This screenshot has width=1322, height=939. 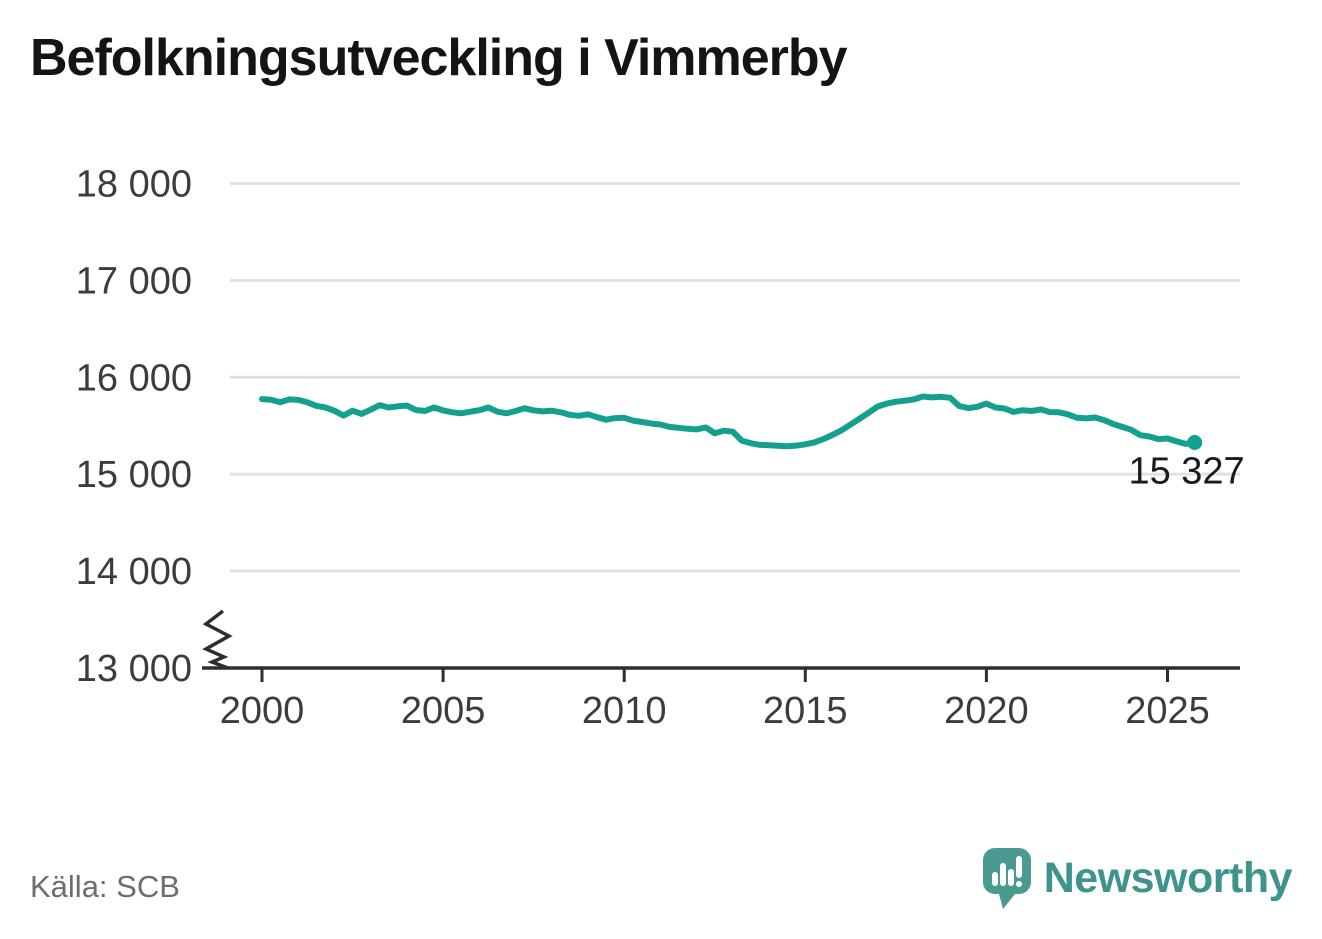 What do you see at coordinates (217, 639) in the screenshot?
I see `axis-break-icon` at bounding box center [217, 639].